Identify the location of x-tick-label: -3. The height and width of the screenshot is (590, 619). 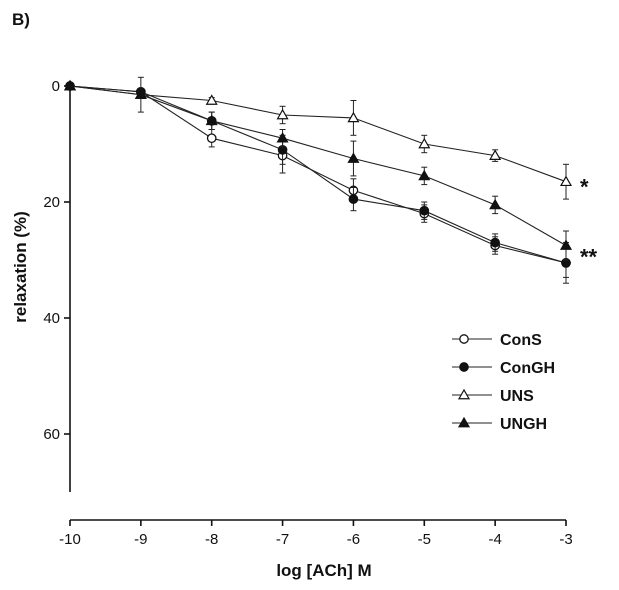
(565, 539).